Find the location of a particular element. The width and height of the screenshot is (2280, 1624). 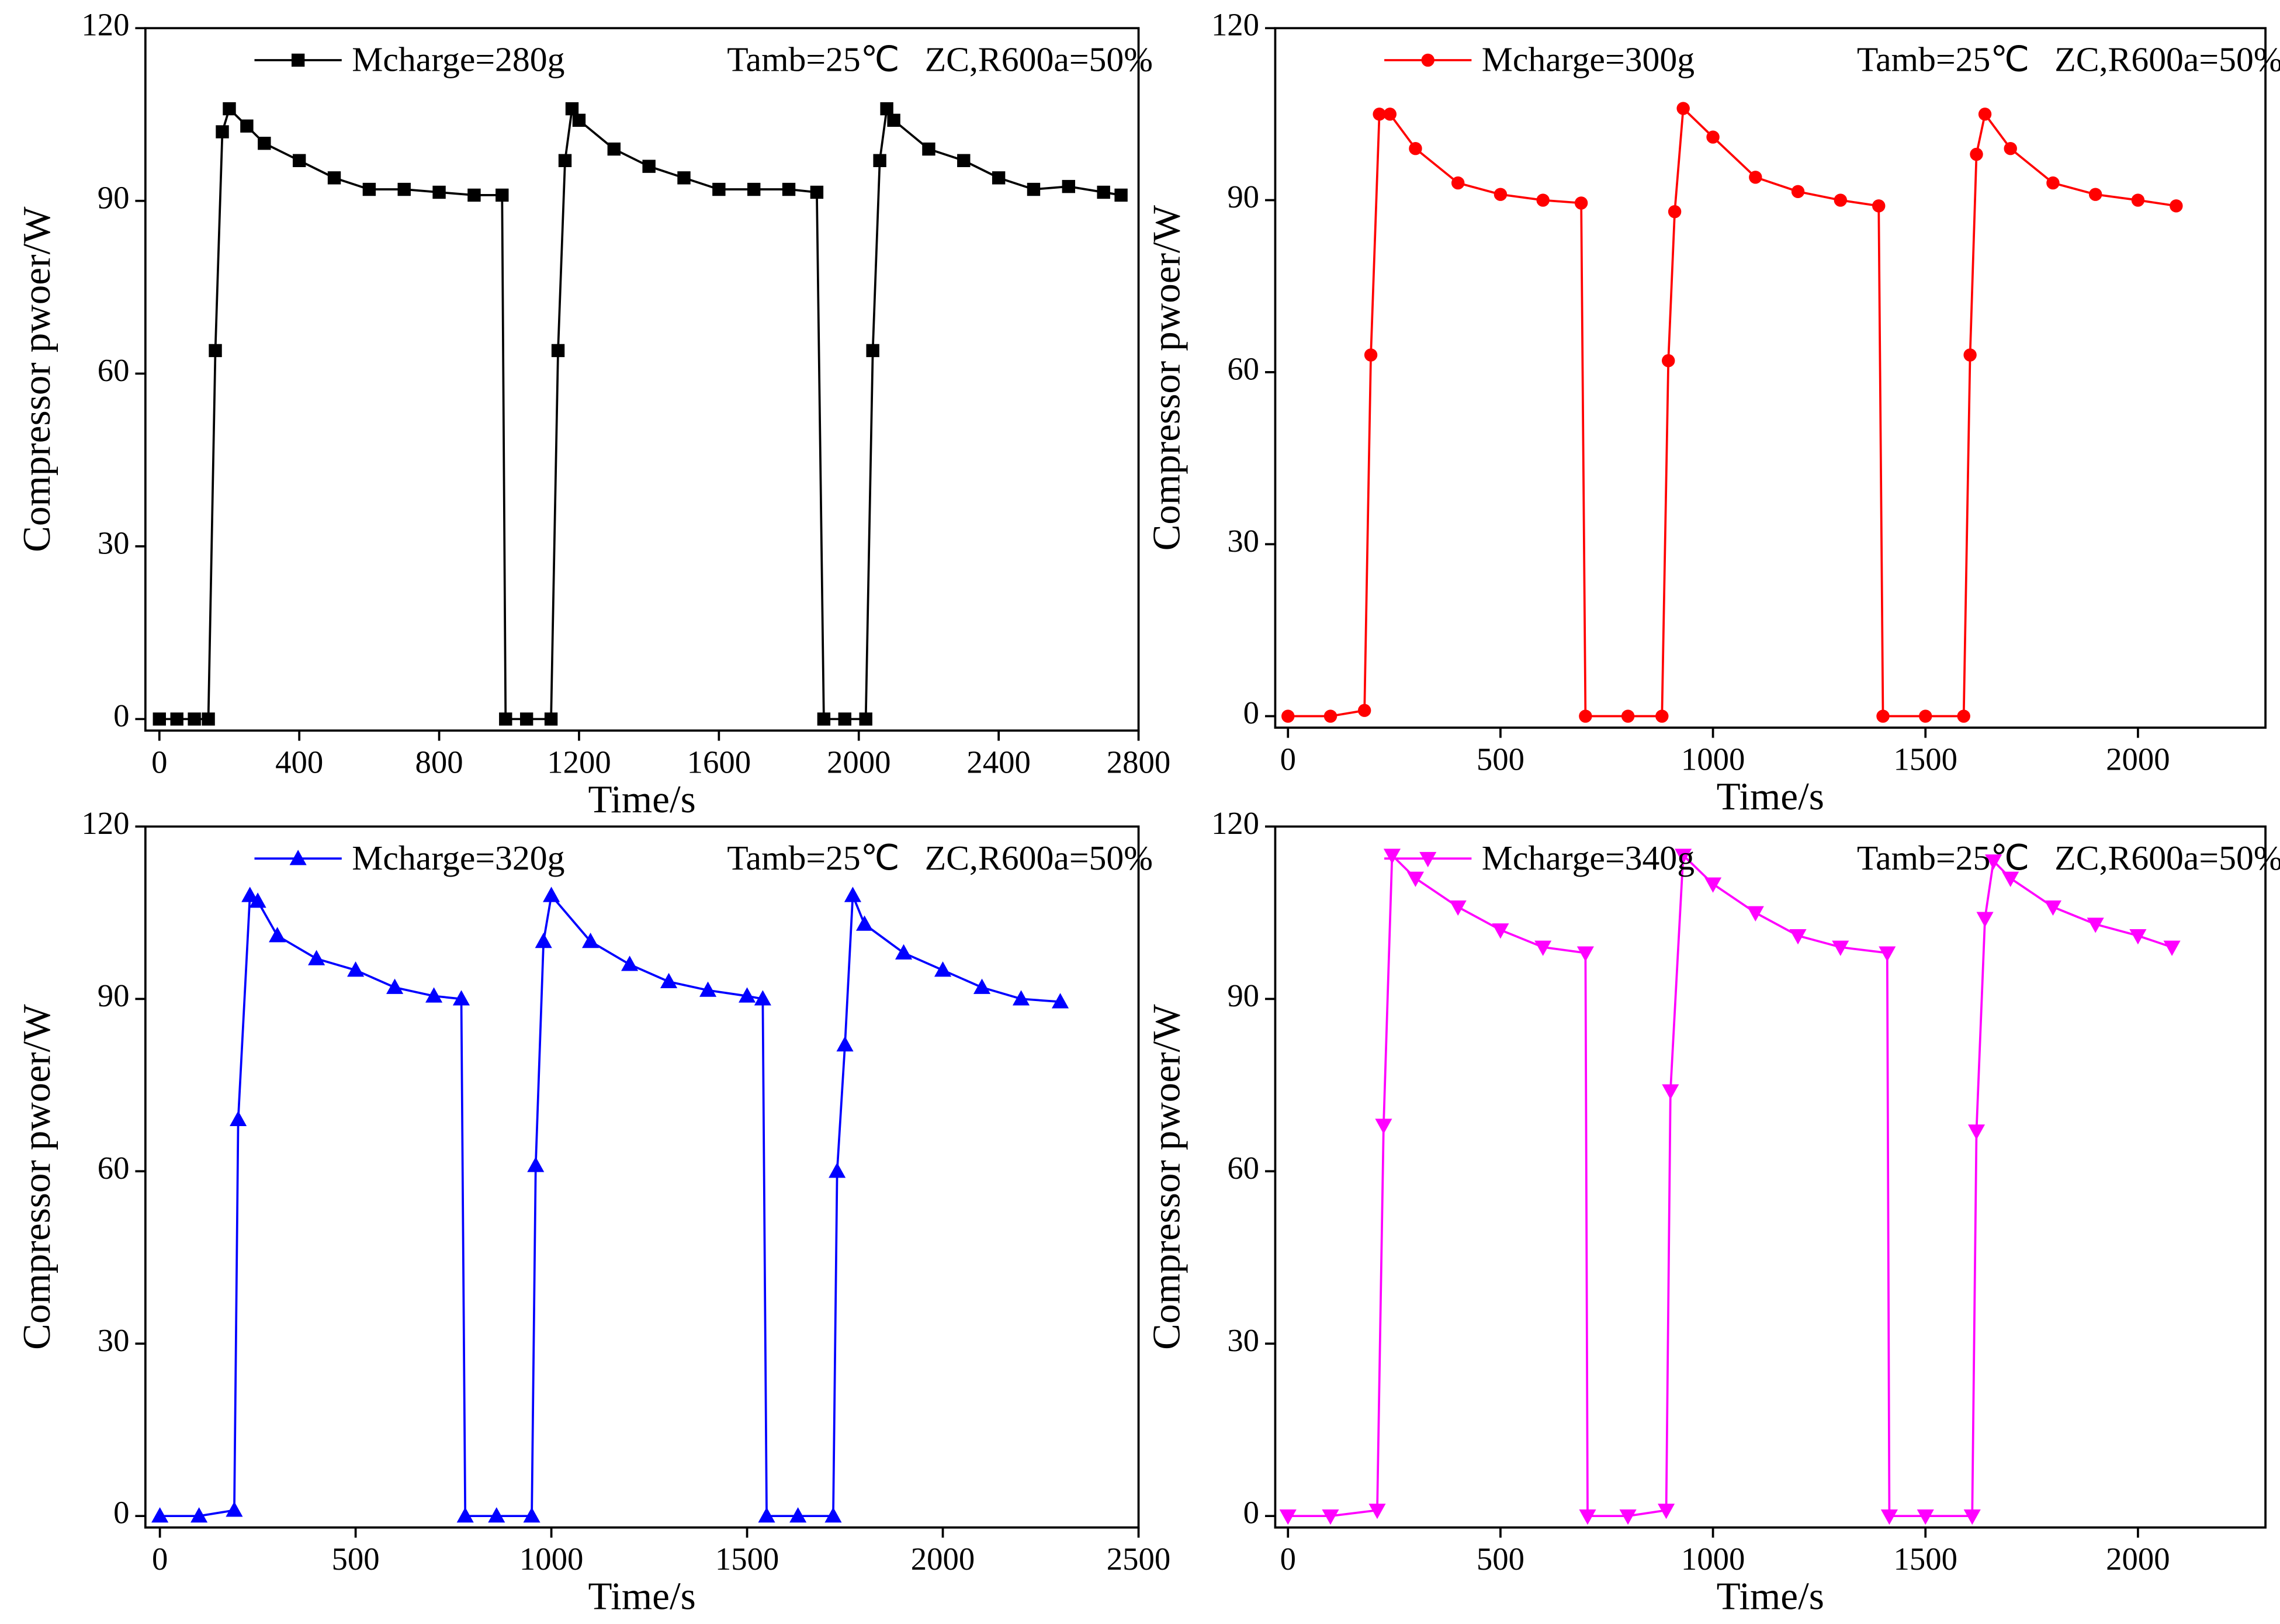

legend-label: Mcharge=340g is located at coordinates (1588, 858).